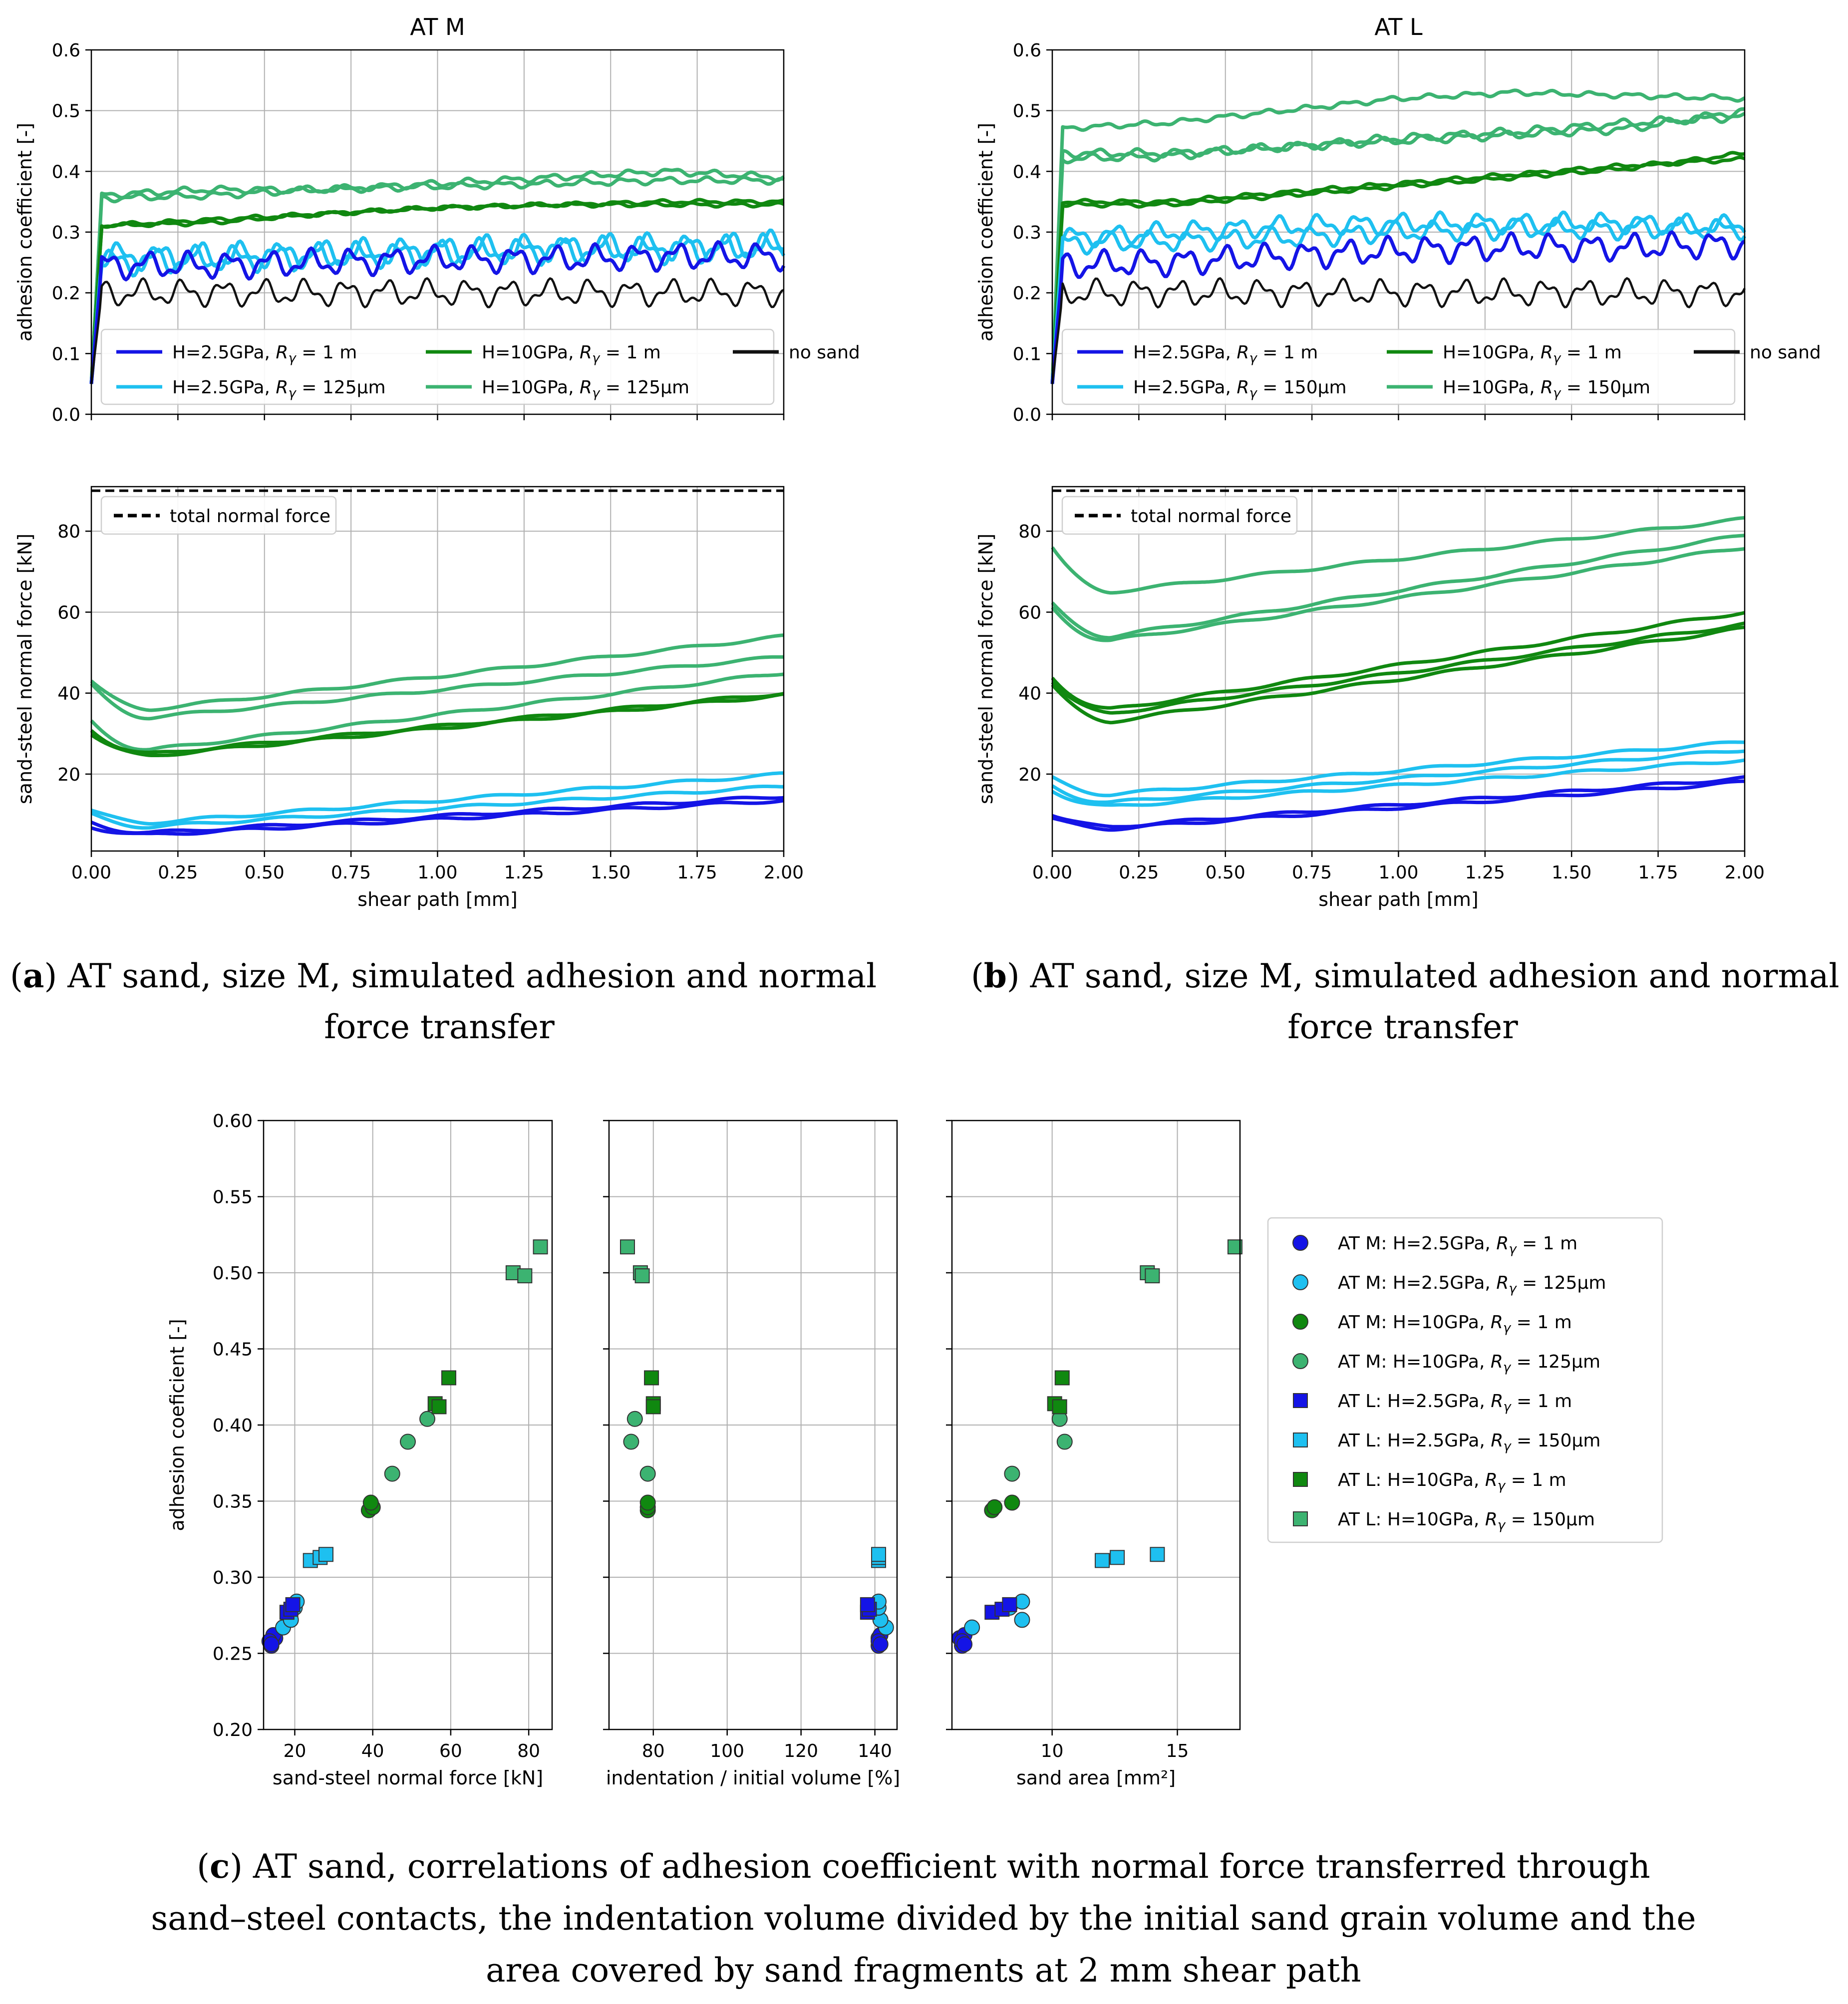  What do you see at coordinates (437, 872) in the screenshot?
I see `x-tick-label: 1.00` at bounding box center [437, 872].